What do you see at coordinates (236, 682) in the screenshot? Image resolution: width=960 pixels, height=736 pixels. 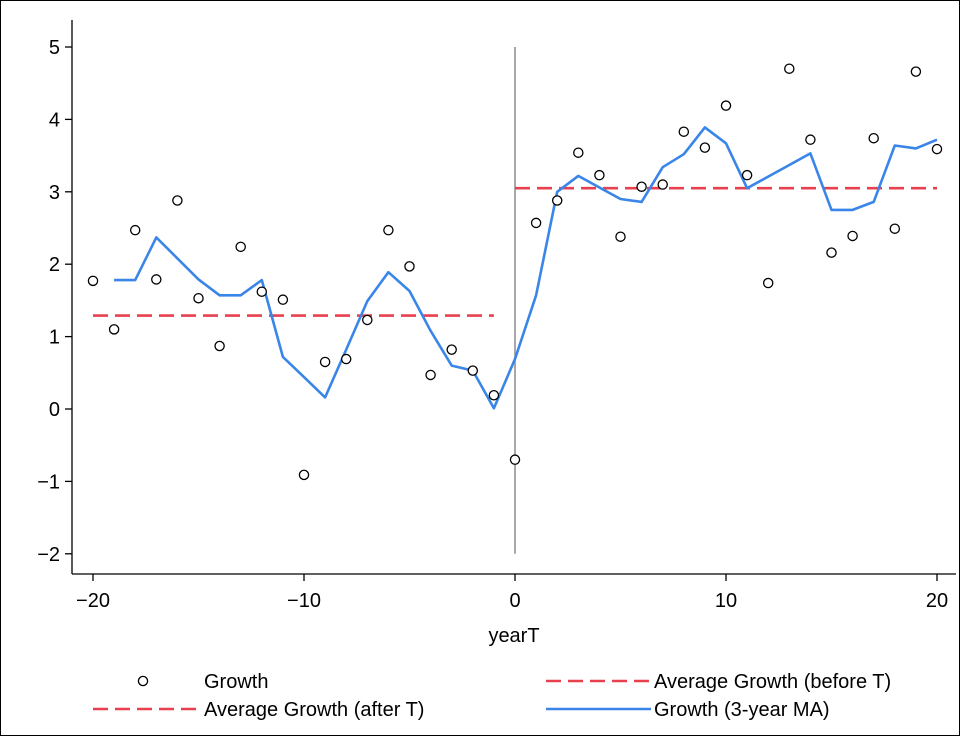 I see `legend-label: Growth` at bounding box center [236, 682].